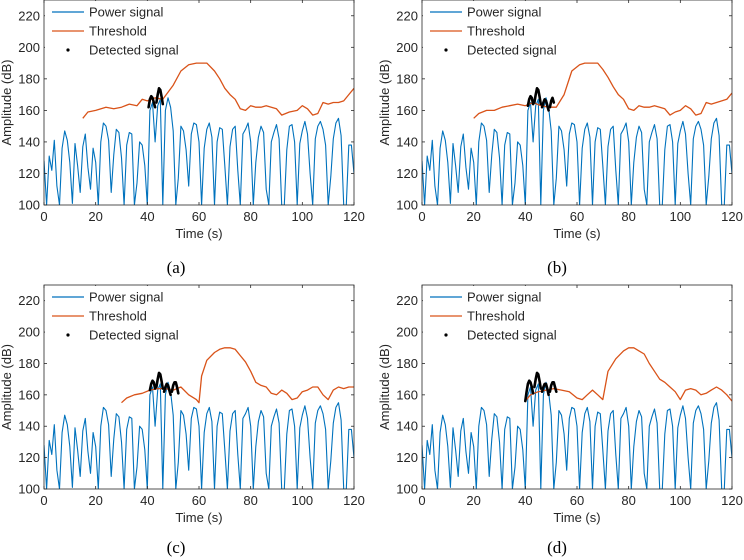 The width and height of the screenshot is (744, 560). Describe the element at coordinates (176, 547) in the screenshot. I see `panel-caption: (c)` at that location.